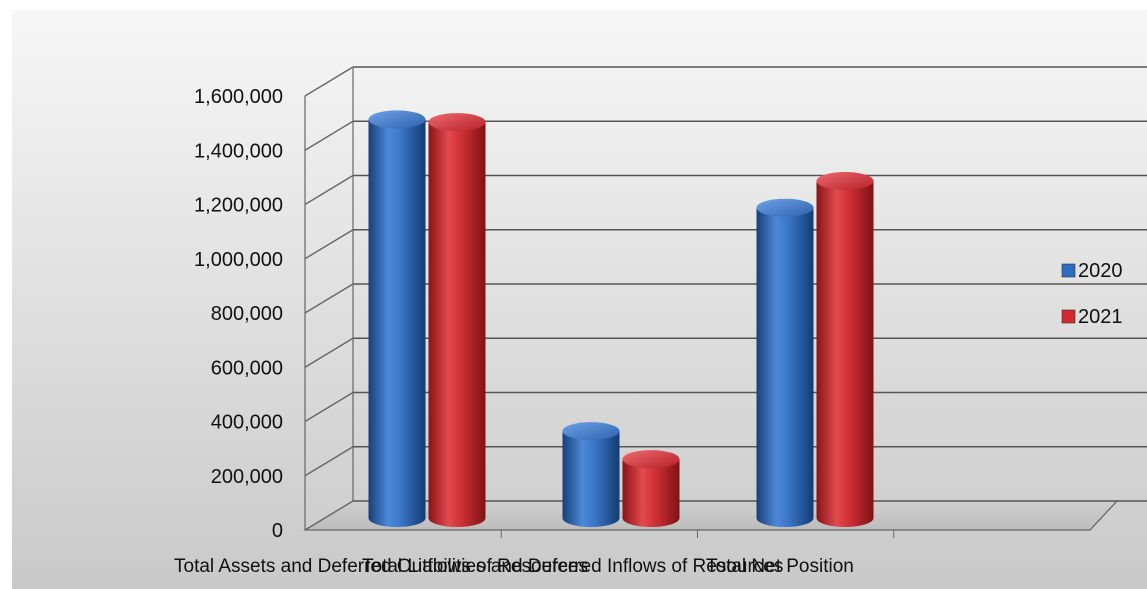 The height and width of the screenshot is (589, 1147). Describe the element at coordinates (1100, 317) in the screenshot. I see `legend-label: 2021` at that location.